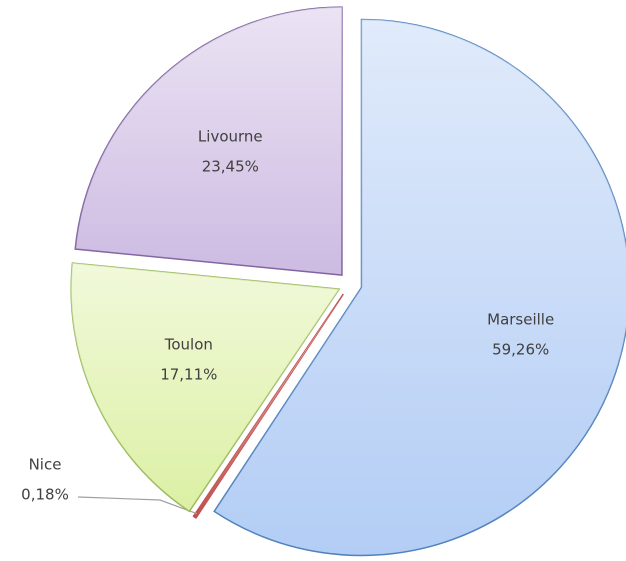 The width and height of the screenshot is (626, 561). What do you see at coordinates (268, 405) in the screenshot?
I see `slice-shade` at bounding box center [268, 405].